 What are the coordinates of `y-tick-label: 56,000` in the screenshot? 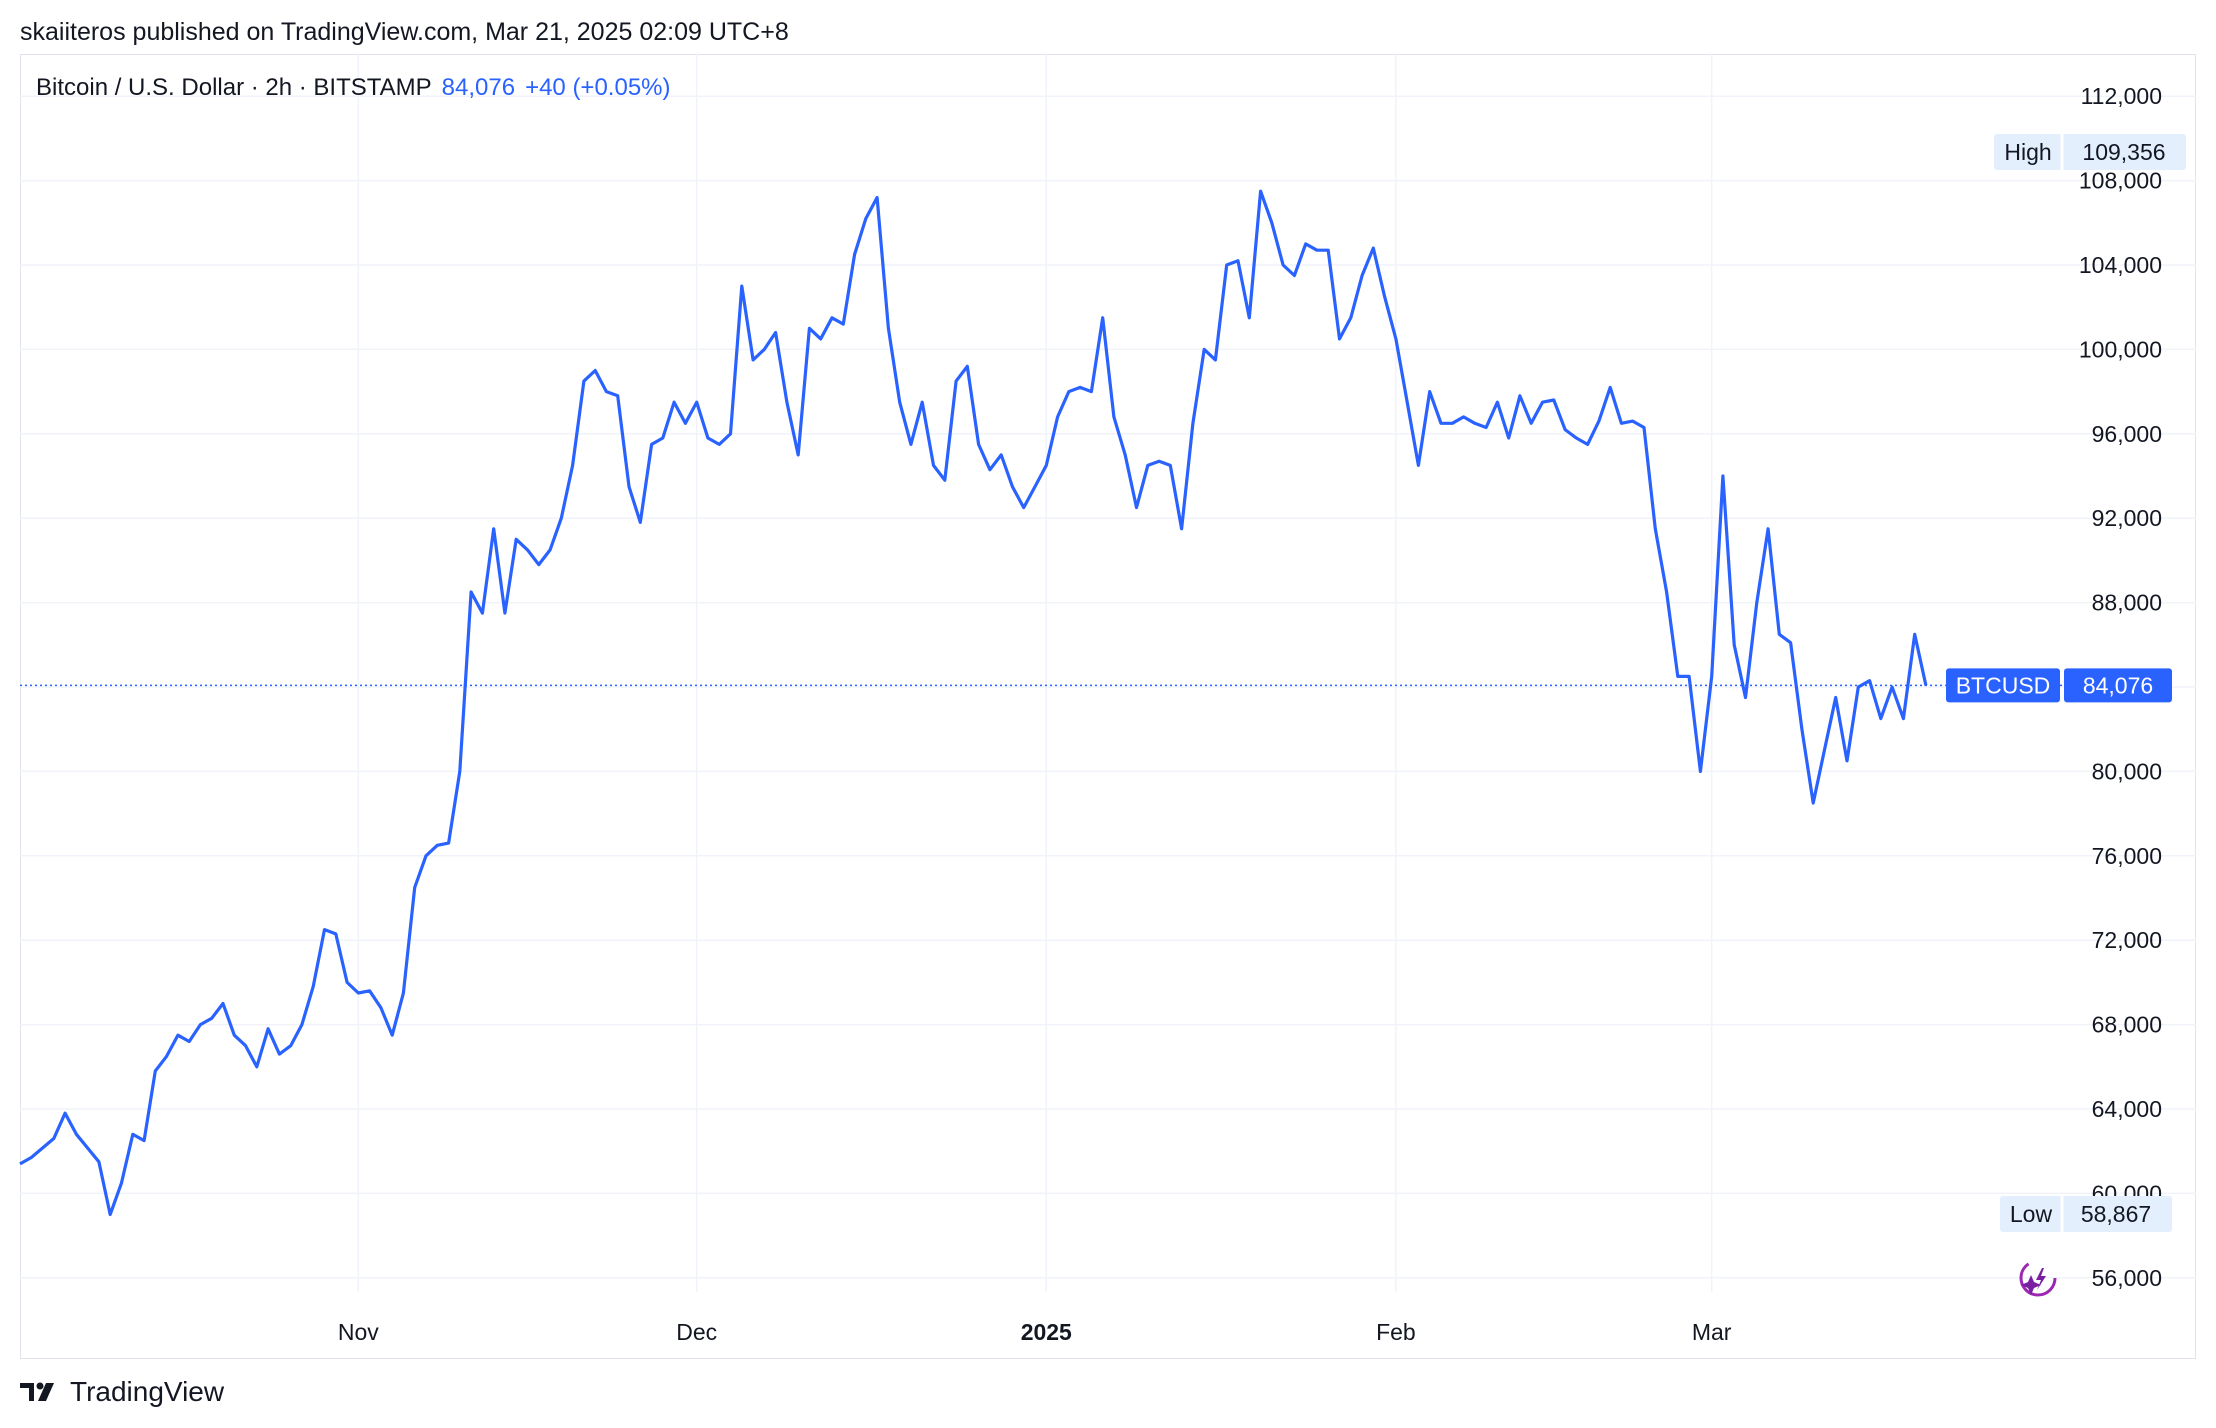 It's located at (2127, 1278).